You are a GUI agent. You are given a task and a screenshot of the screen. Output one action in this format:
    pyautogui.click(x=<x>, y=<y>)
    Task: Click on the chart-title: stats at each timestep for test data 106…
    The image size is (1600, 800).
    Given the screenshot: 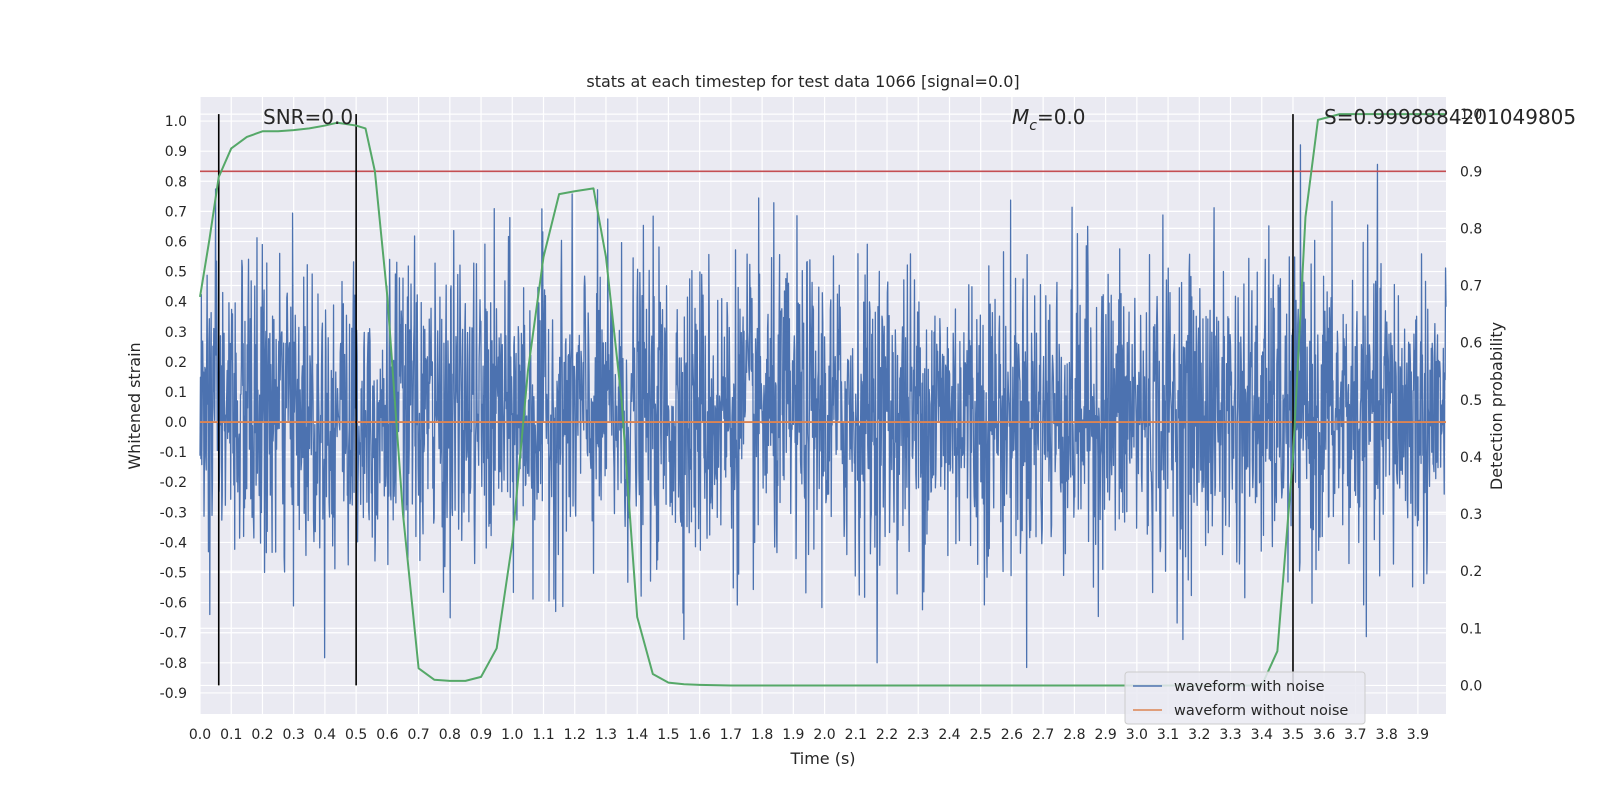 What is the action you would take?
    pyautogui.click(x=802, y=81)
    